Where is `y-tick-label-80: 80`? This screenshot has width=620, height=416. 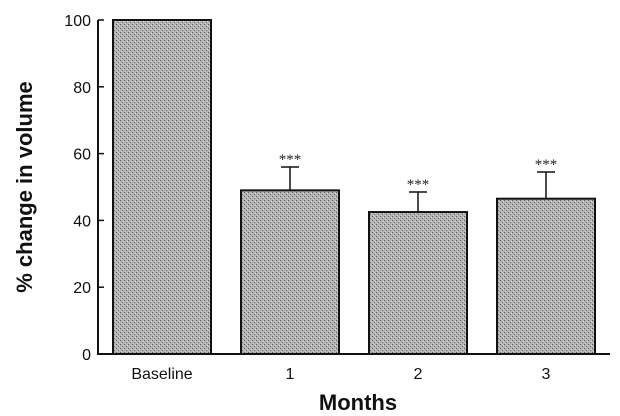
y-tick-label-80: 80 is located at coordinates (82, 88).